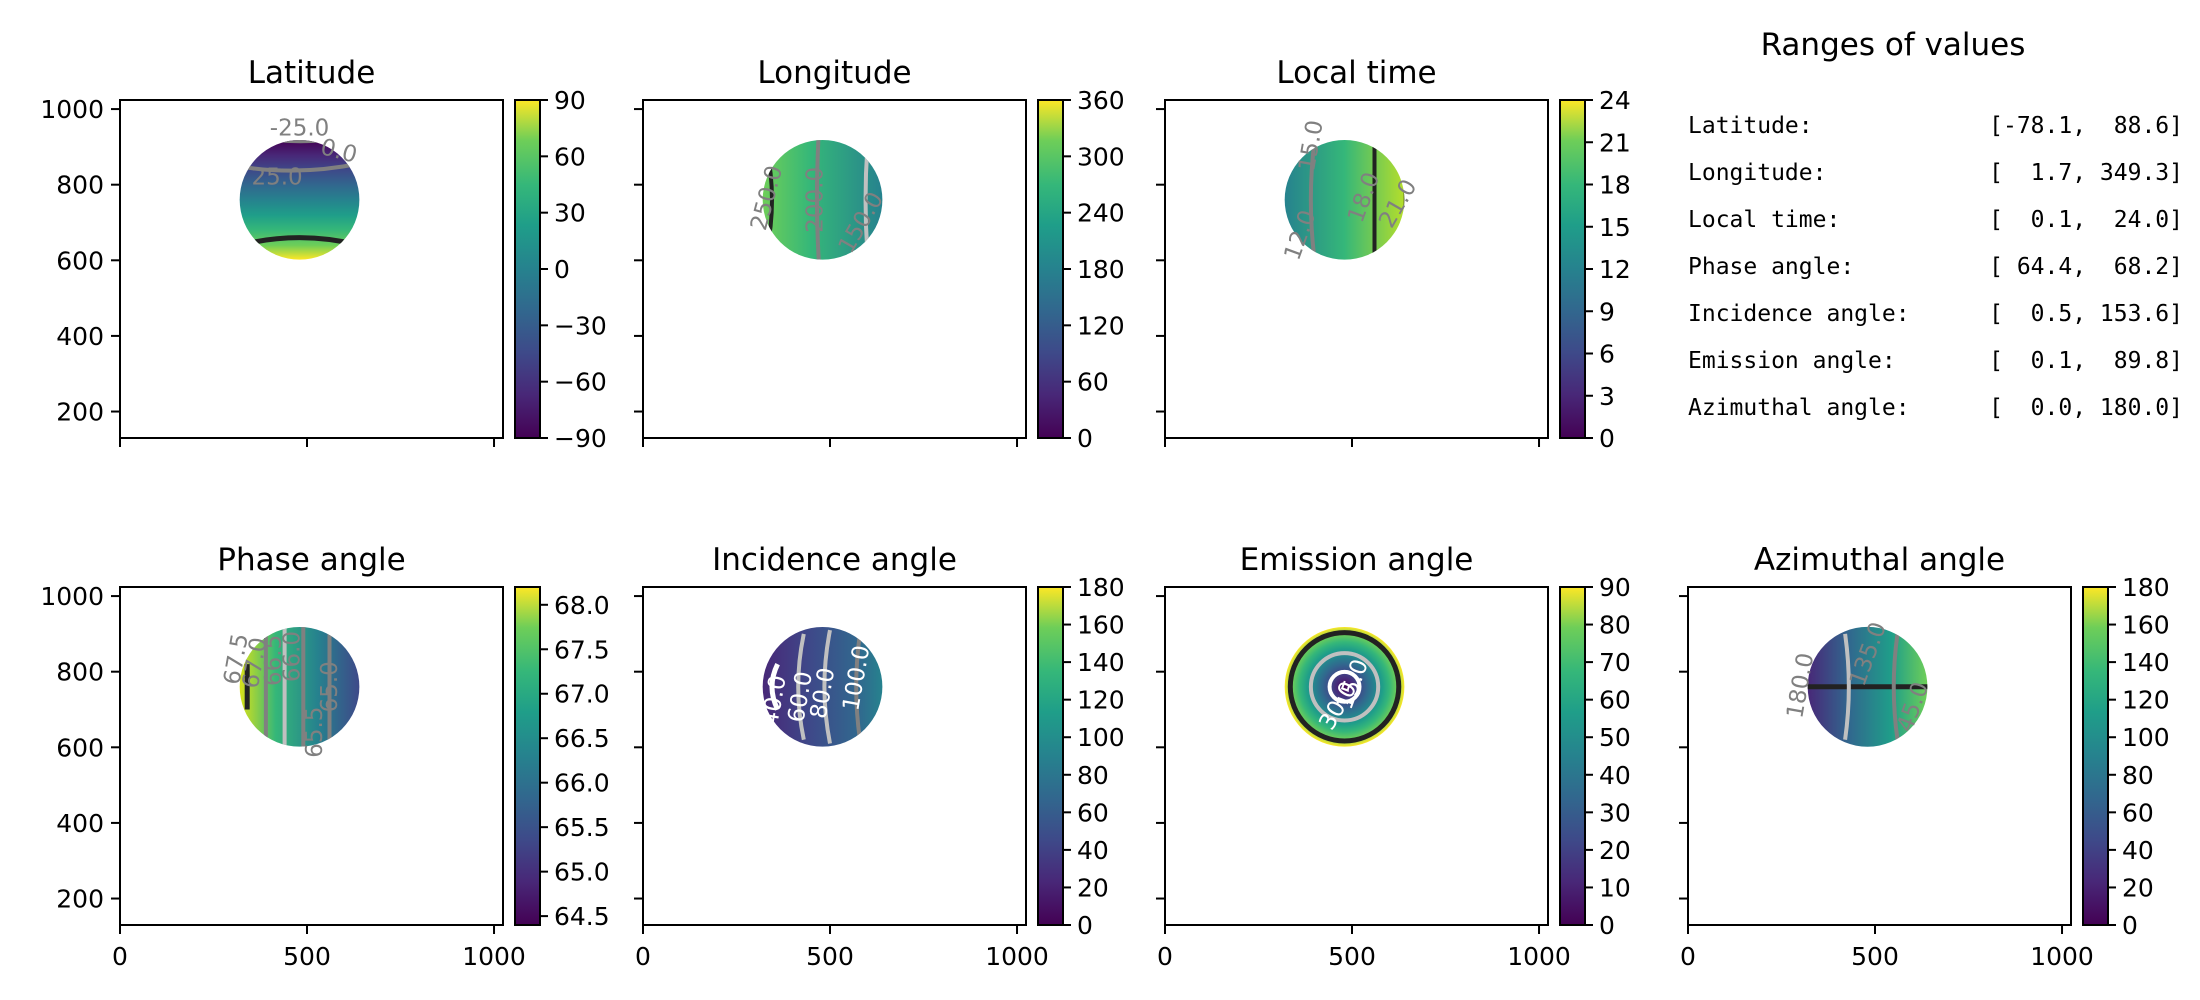 The width and height of the screenshot is (2200, 1000). Describe the element at coordinates (2086, 126) in the screenshot. I see `range-value: [-78.1, 88.6]` at that location.